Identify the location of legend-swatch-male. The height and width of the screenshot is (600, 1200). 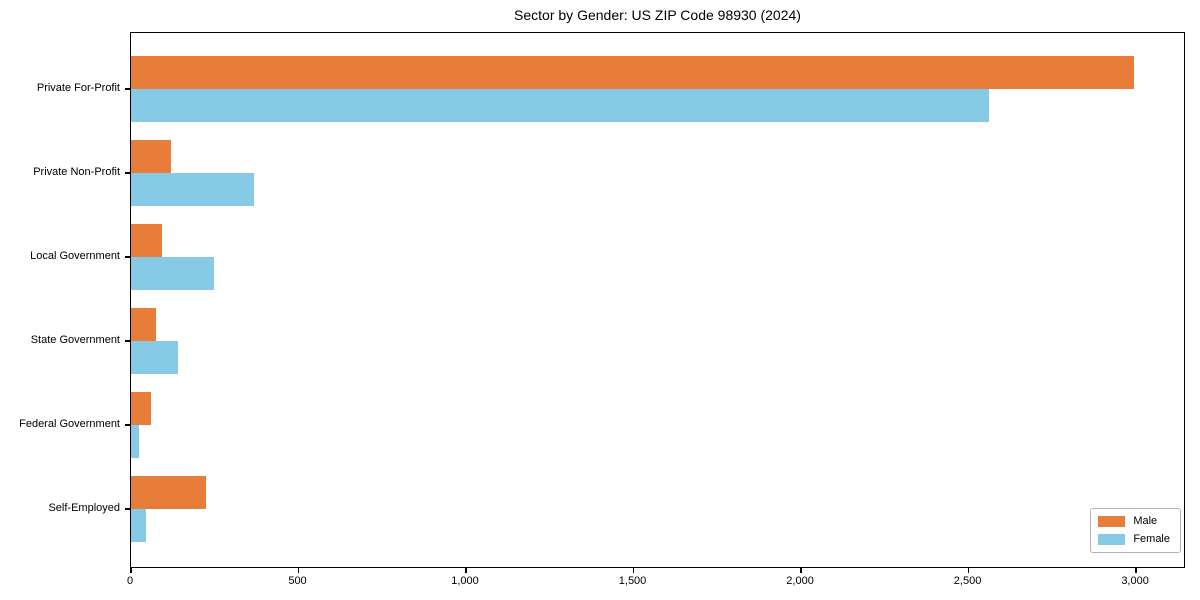
(1112, 521).